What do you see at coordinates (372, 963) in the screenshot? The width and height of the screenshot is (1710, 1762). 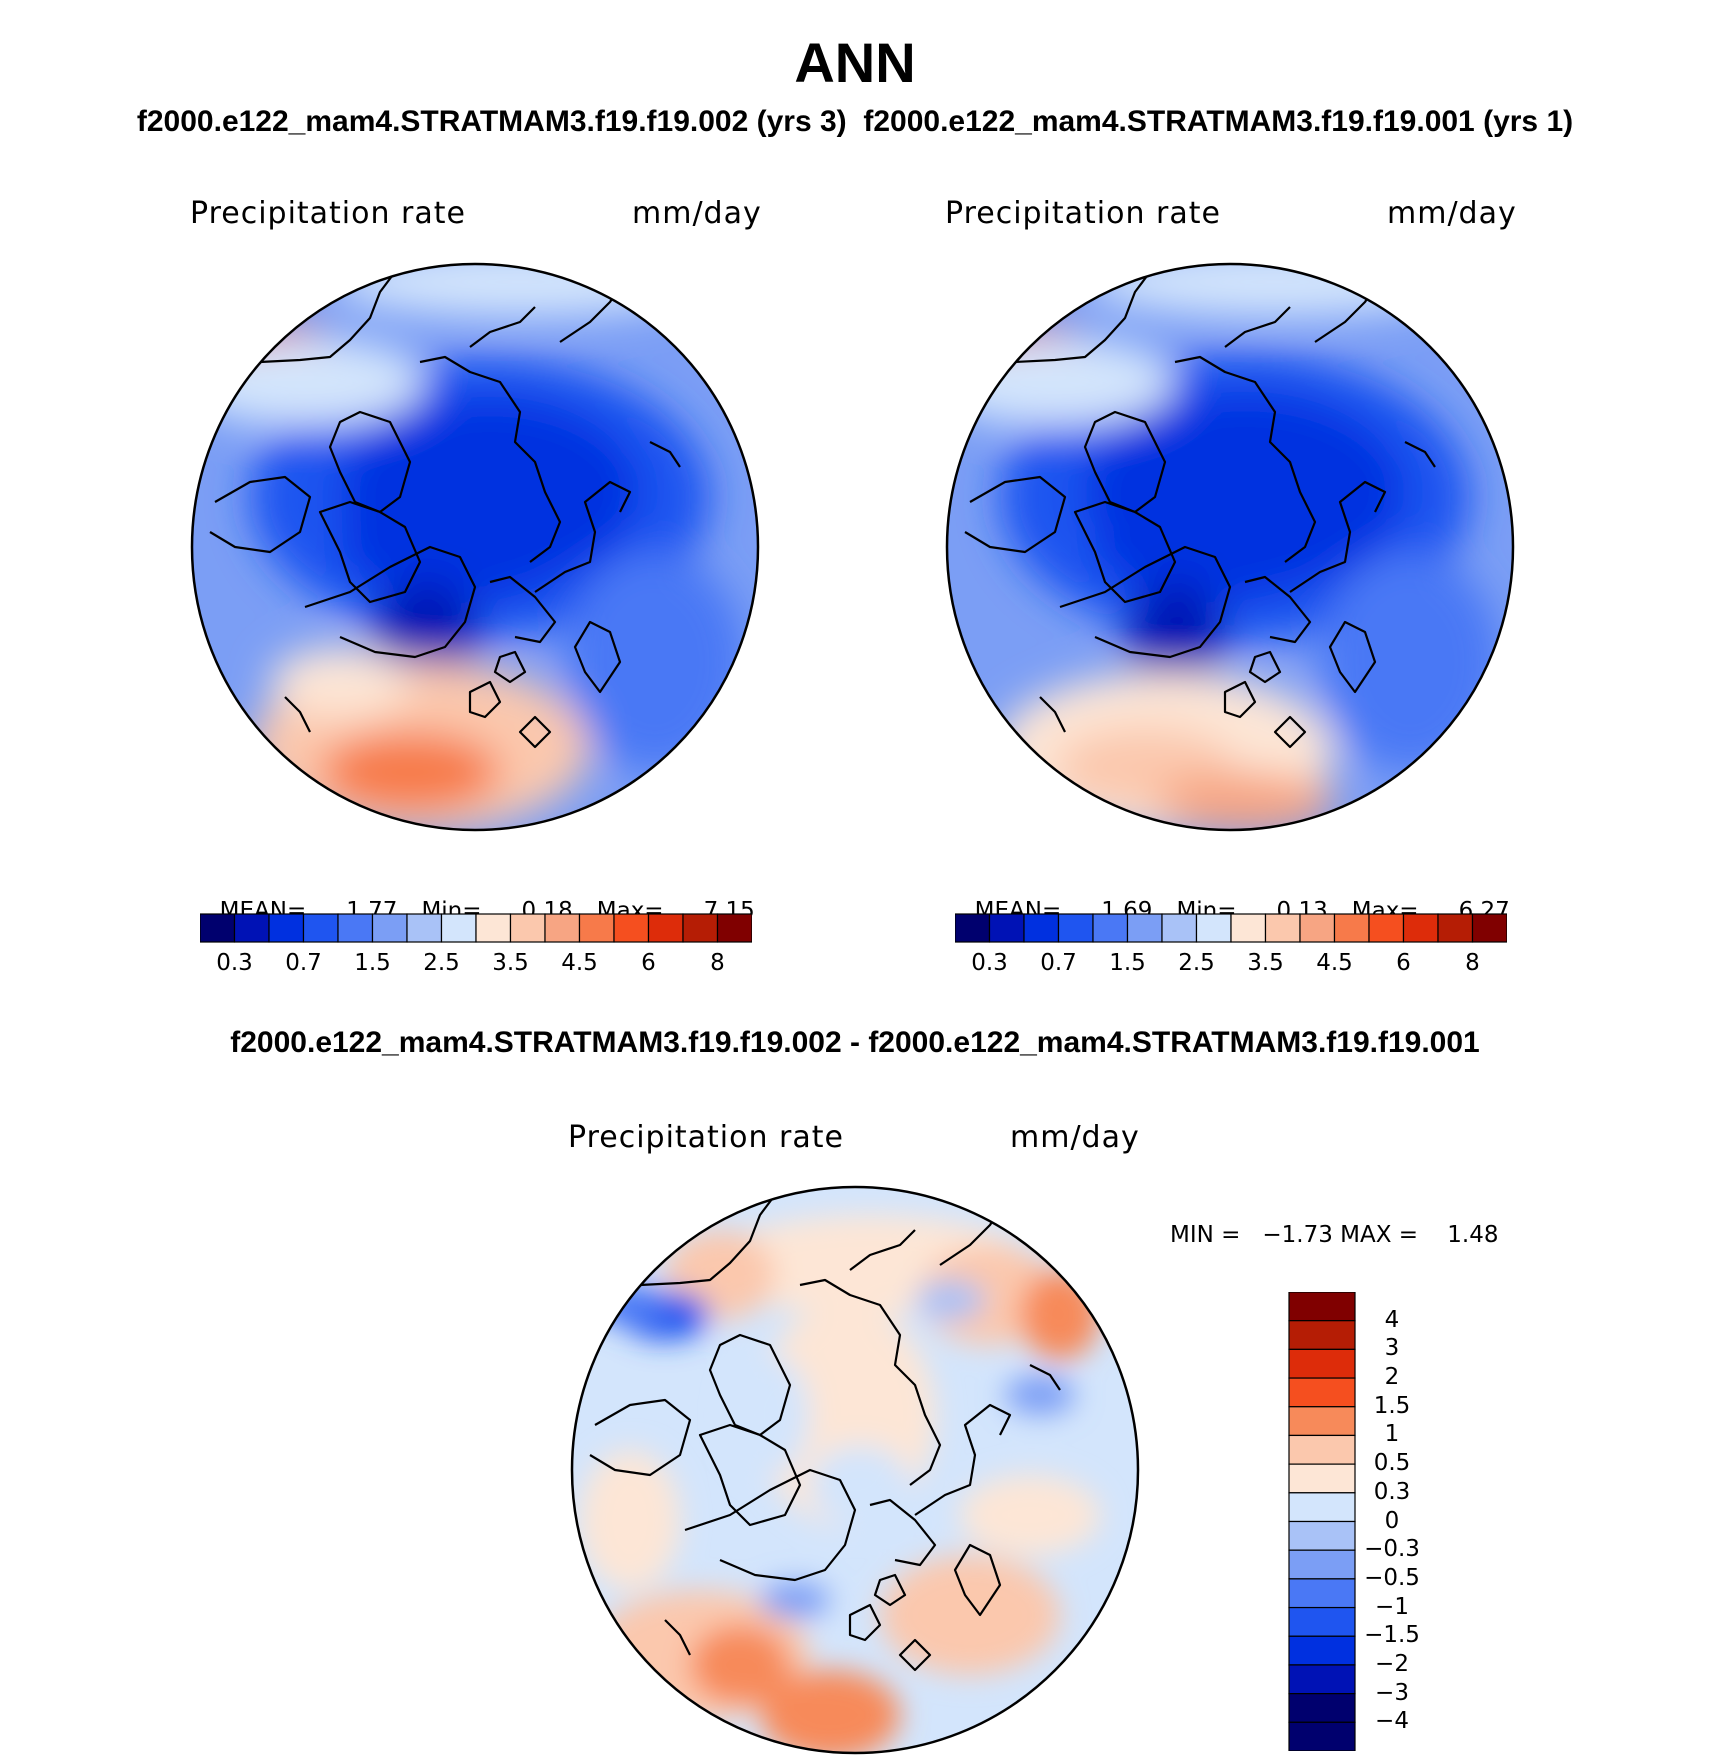 I see `panel1-colorbar-tick-label: 1.5` at bounding box center [372, 963].